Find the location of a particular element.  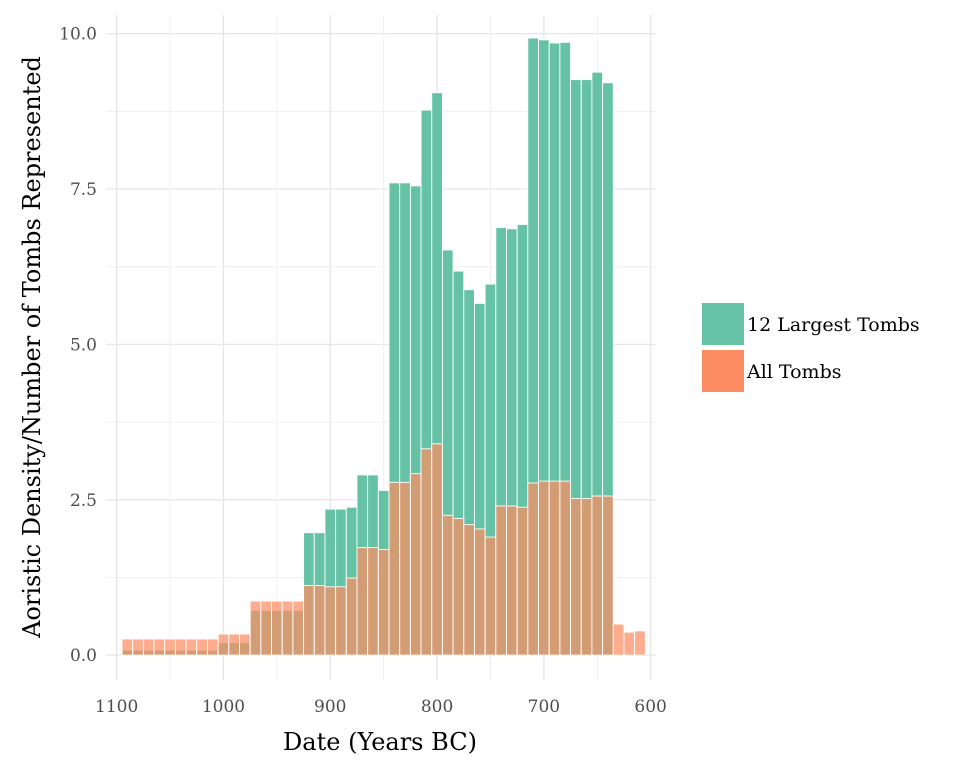

x-tick-label: 800 is located at coordinates (437, 707).